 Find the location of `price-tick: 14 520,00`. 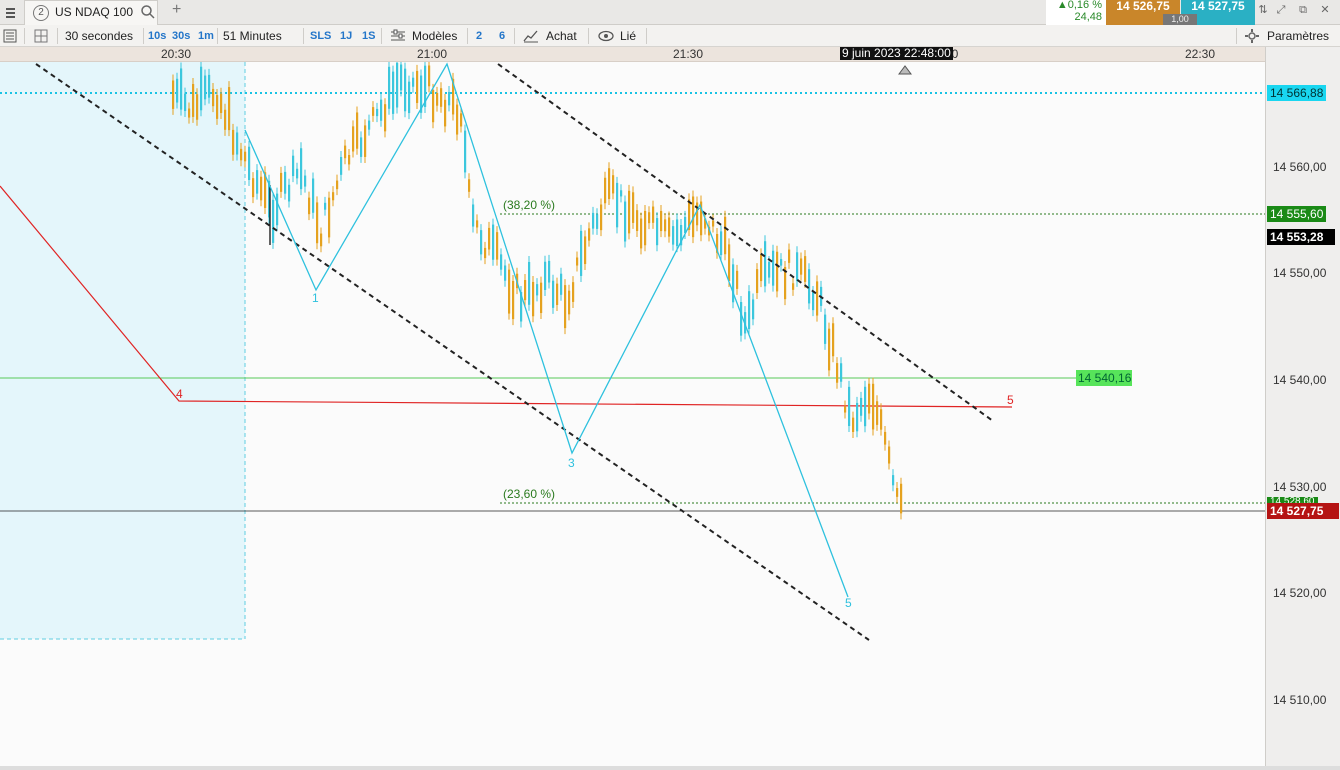

price-tick: 14 520,00 is located at coordinates (1300, 593).